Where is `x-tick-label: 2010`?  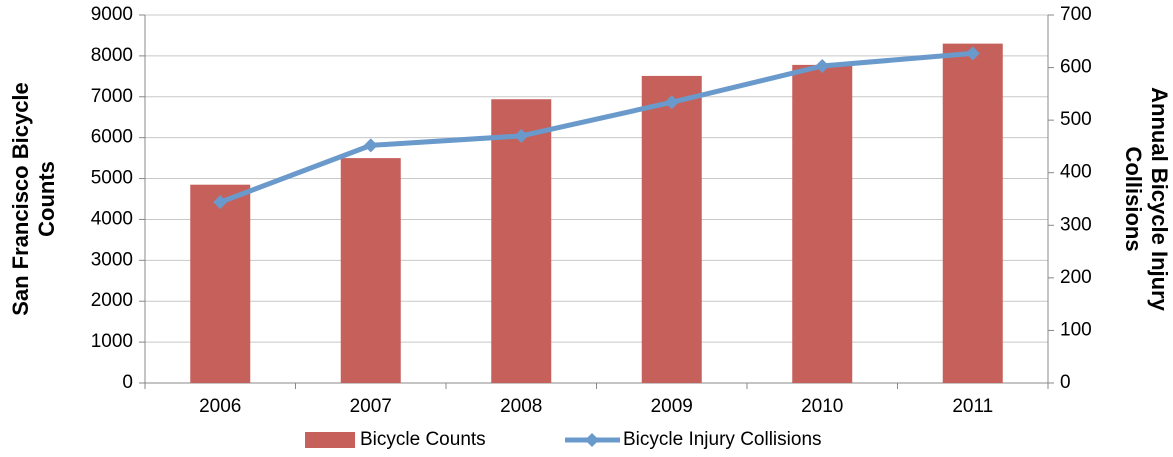
x-tick-label: 2010 is located at coordinates (822, 406).